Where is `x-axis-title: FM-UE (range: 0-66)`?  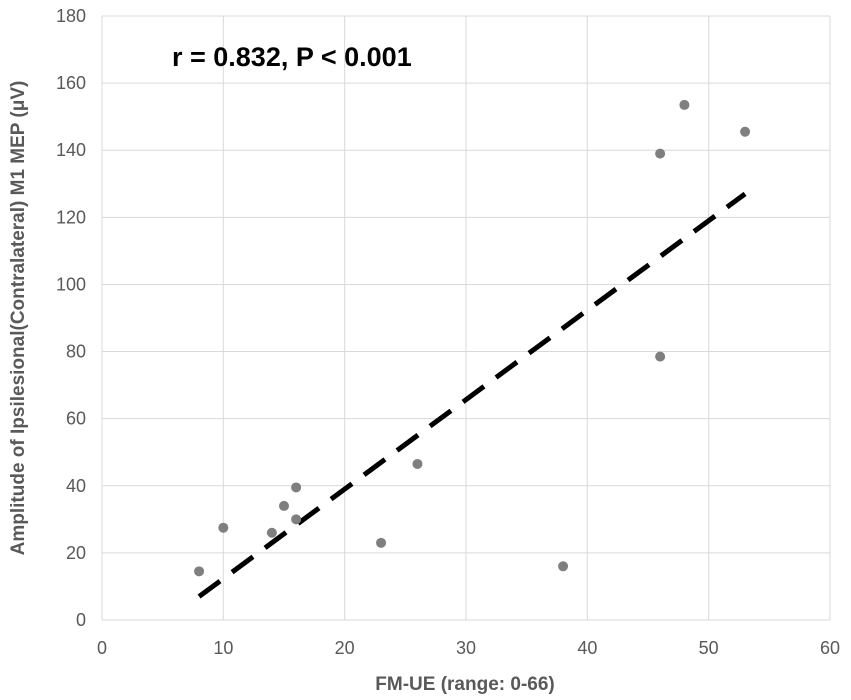
x-axis-title: FM-UE (range: 0-66) is located at coordinates (464, 684).